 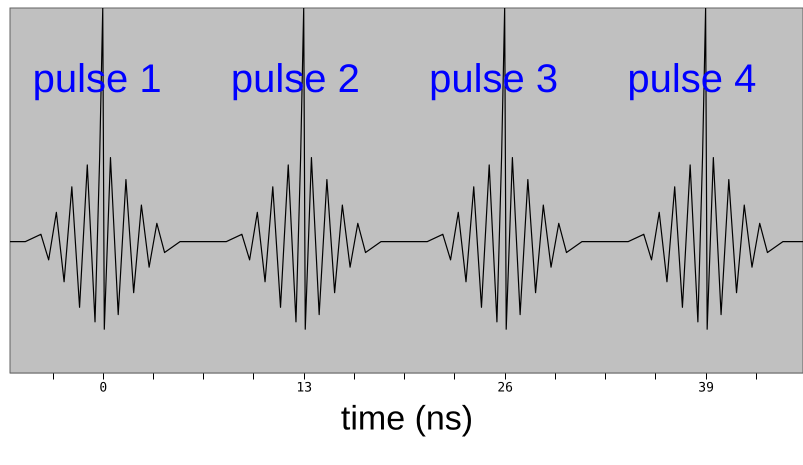 What do you see at coordinates (304, 388) in the screenshot?
I see `x-tick-label: 13` at bounding box center [304, 388].